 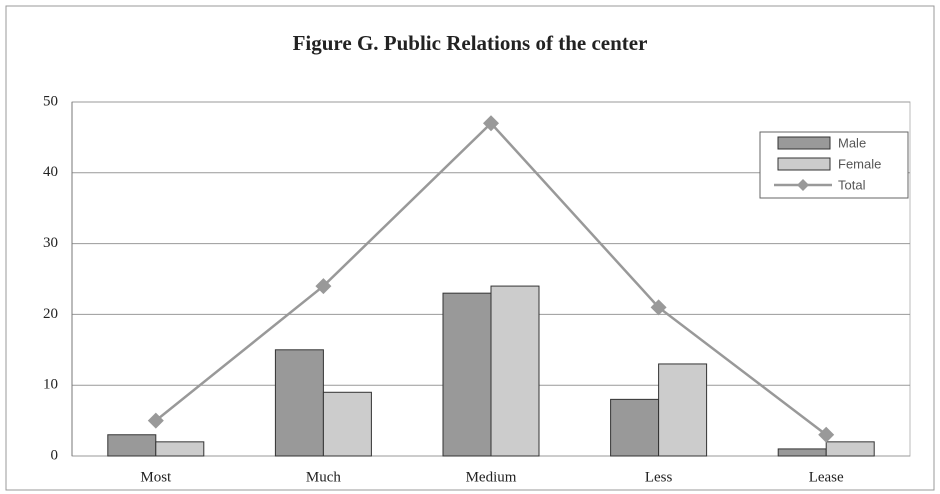 What do you see at coordinates (50, 101) in the screenshot?
I see `y-tick-label: 50` at bounding box center [50, 101].